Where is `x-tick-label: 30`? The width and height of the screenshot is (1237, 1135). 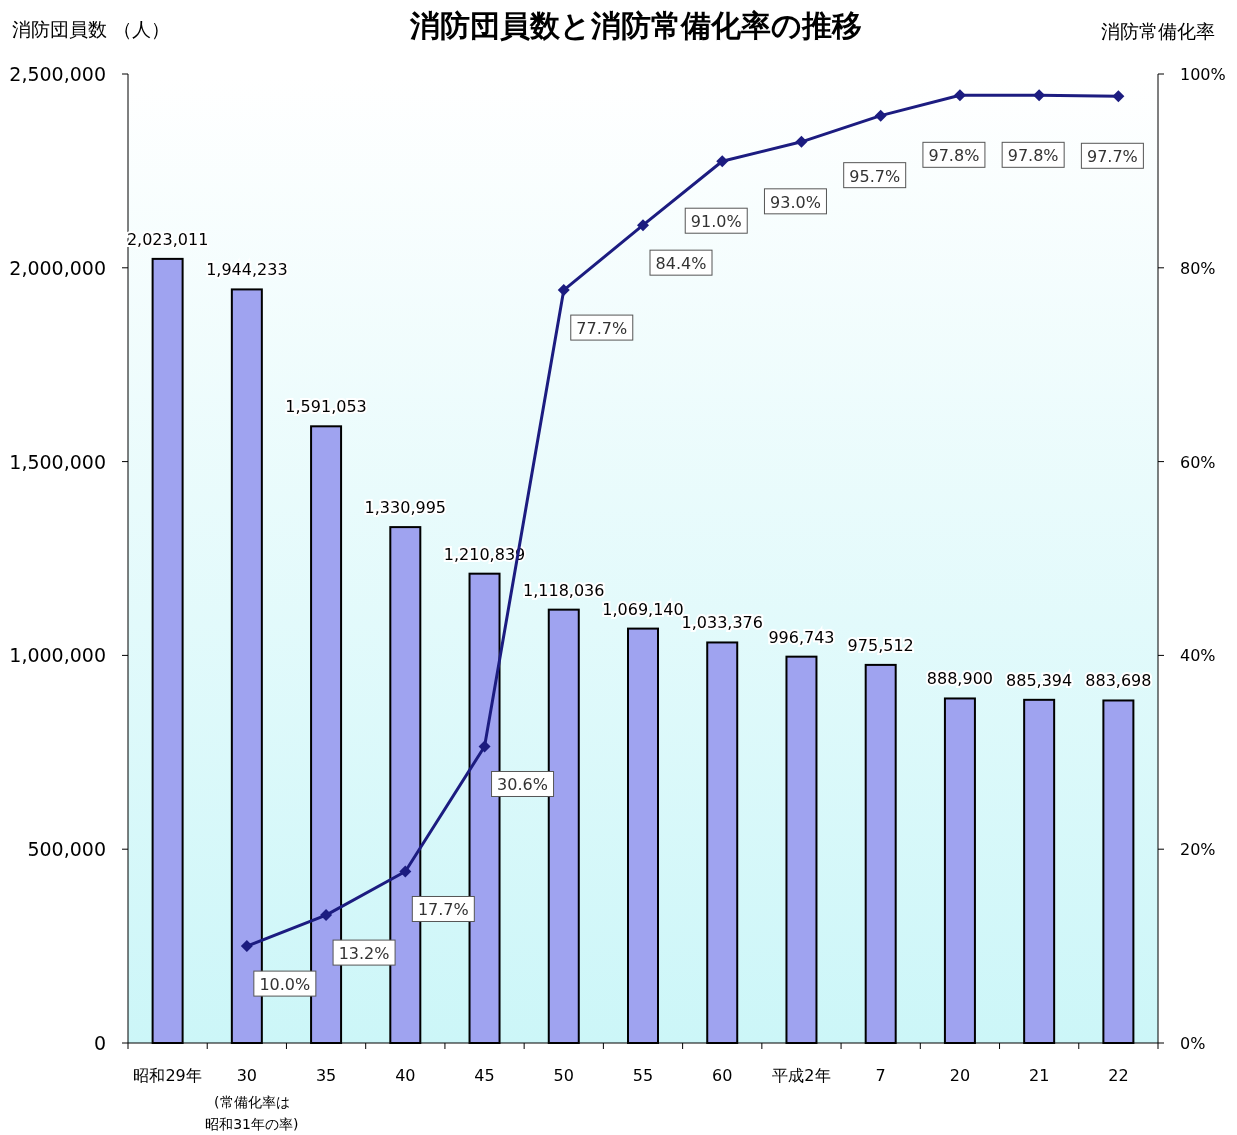
x-tick-label: 30 is located at coordinates (247, 1075).